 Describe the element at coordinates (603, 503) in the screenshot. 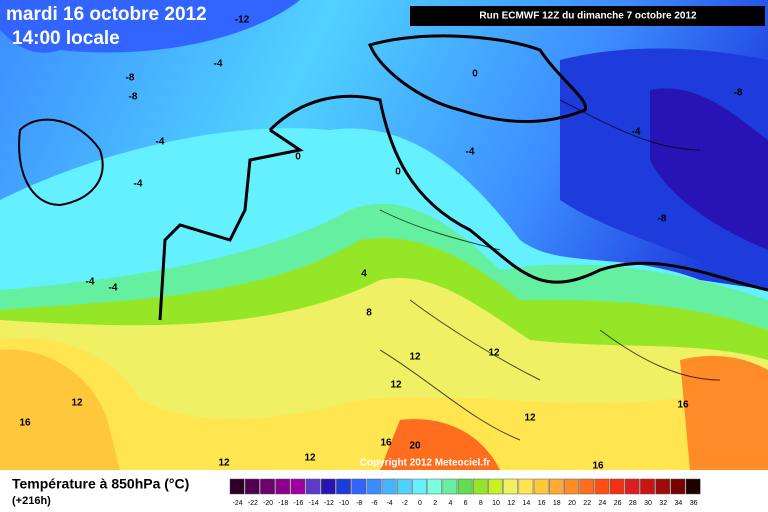

I see `colorbar-label: 24` at that location.